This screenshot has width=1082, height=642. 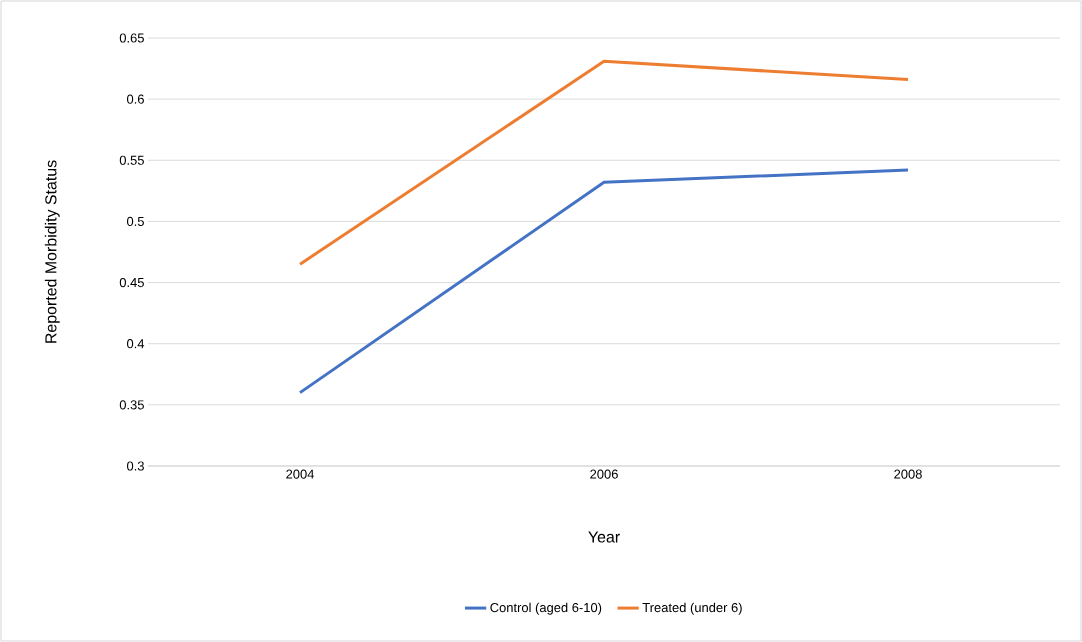 What do you see at coordinates (604, 537) in the screenshot?
I see `x-axis-title: Year` at bounding box center [604, 537].